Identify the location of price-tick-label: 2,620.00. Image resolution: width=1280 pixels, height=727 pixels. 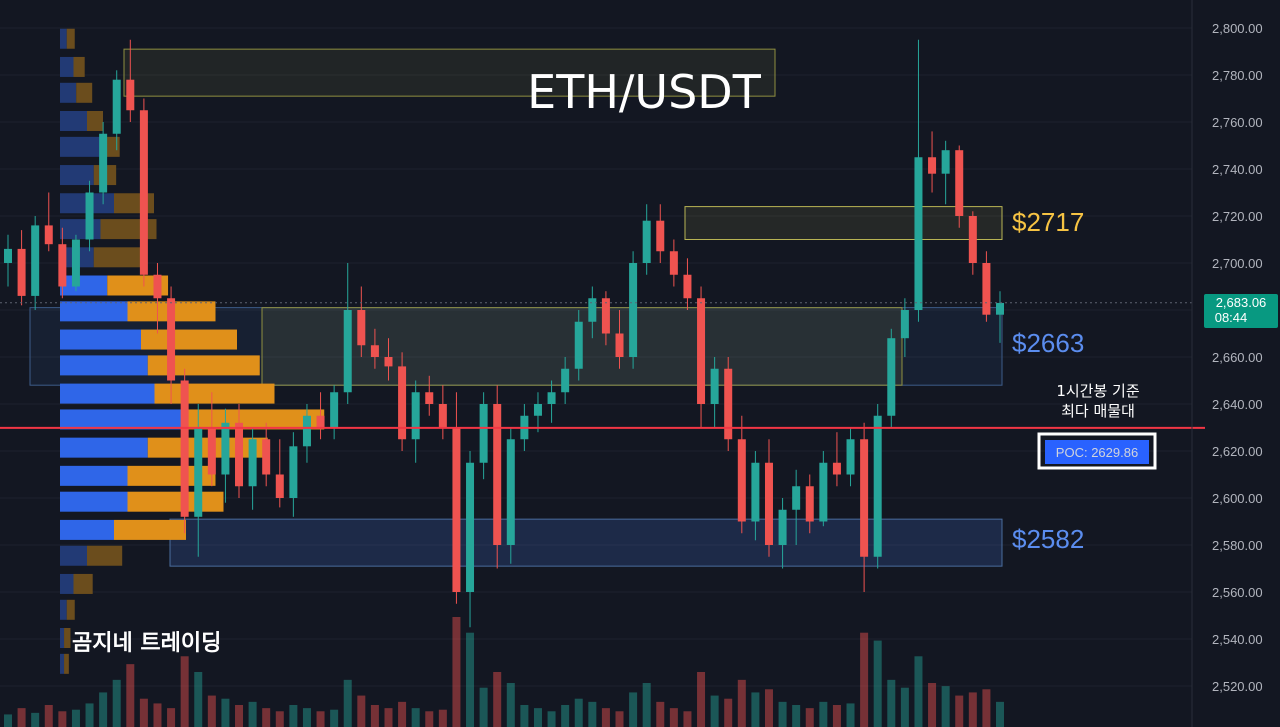
(1237, 451).